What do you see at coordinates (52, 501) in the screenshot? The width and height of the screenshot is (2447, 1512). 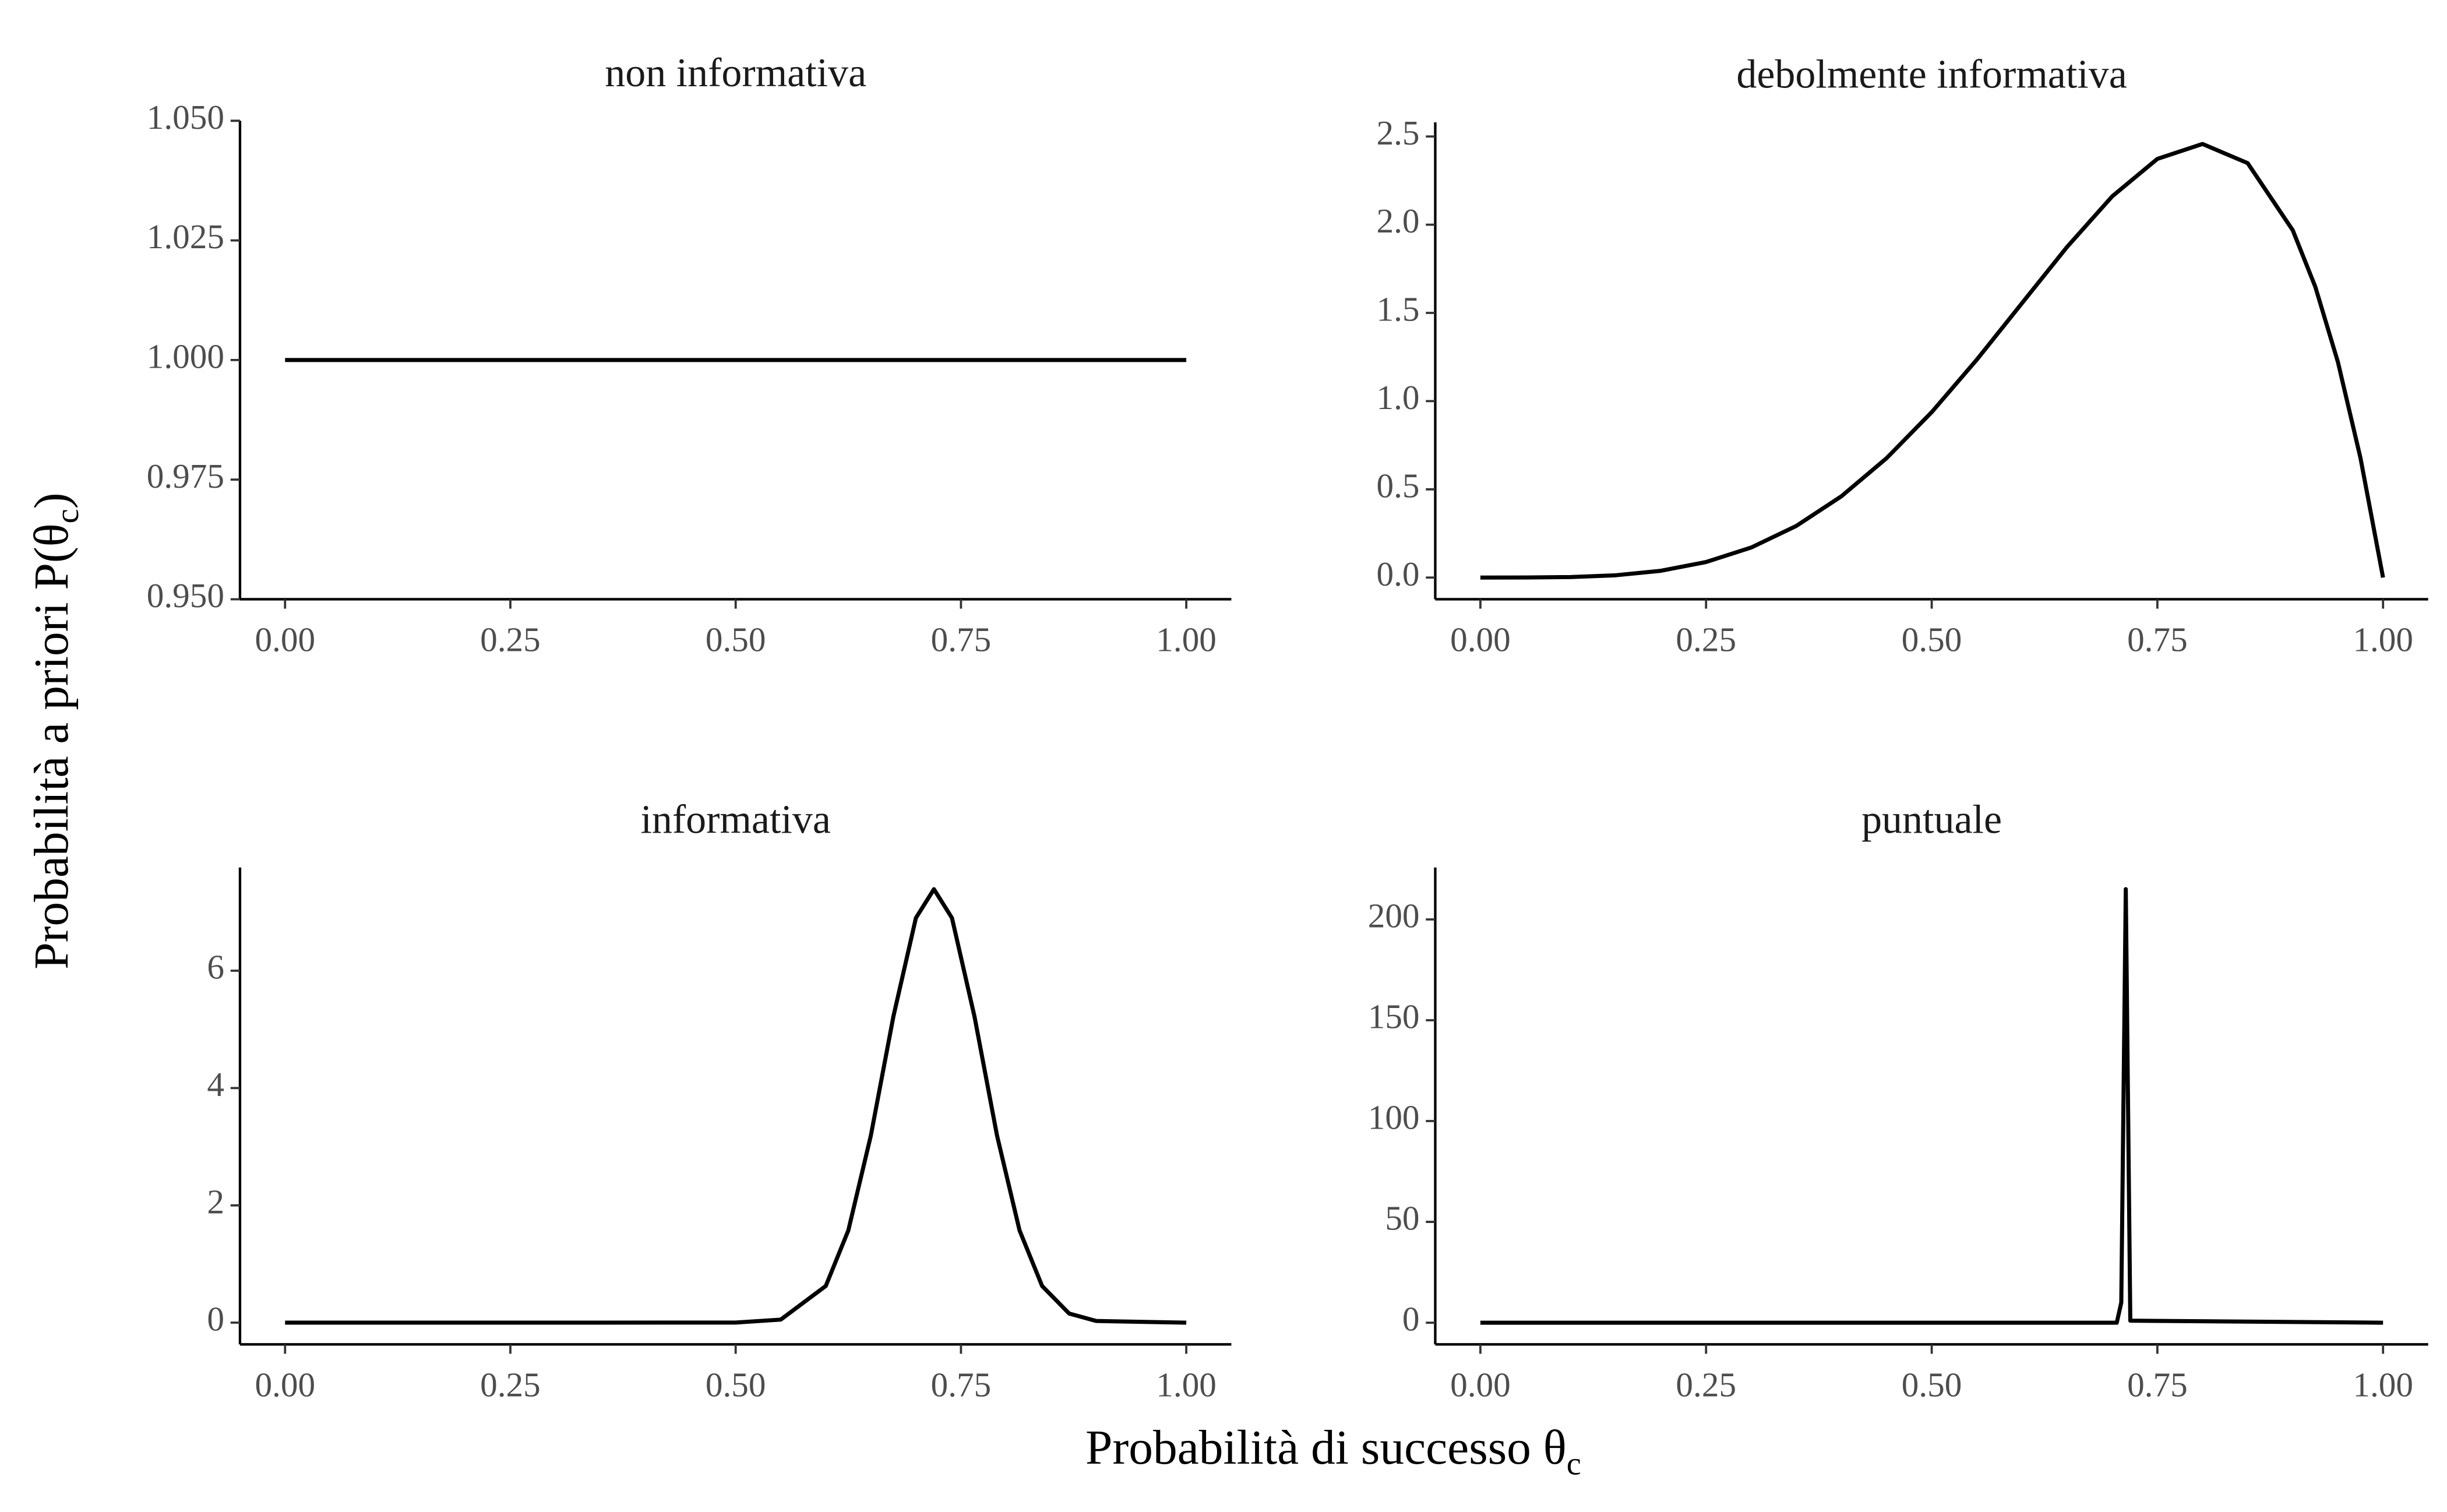 I see `y-axis-title-end: )` at bounding box center [52, 501].